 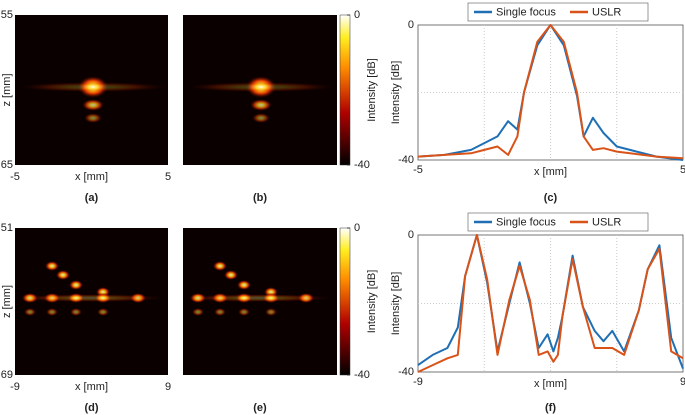 What do you see at coordinates (91, 408) in the screenshot?
I see `panel-caption: (d)` at bounding box center [91, 408].